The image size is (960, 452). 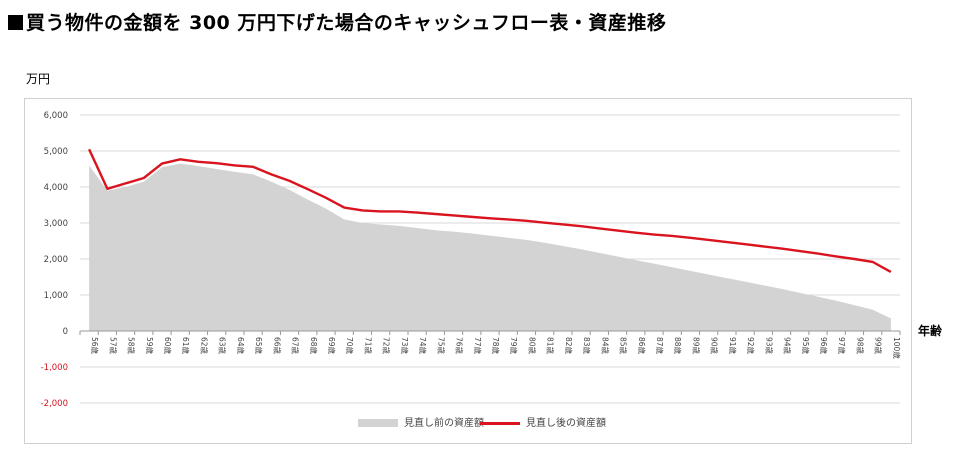 What do you see at coordinates (605, 346) in the screenshot?
I see `x-tick-label: 84歳` at bounding box center [605, 346].